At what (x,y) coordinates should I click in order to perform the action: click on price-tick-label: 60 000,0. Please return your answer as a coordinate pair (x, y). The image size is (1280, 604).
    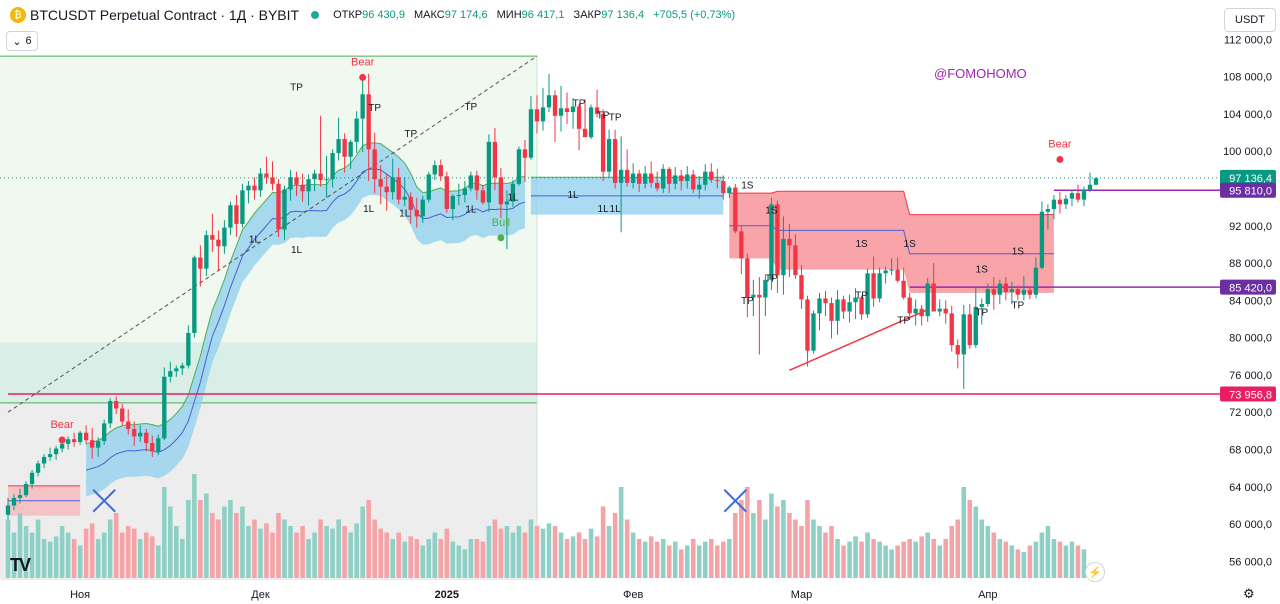
    Looking at the image, I should click on (1250, 525).